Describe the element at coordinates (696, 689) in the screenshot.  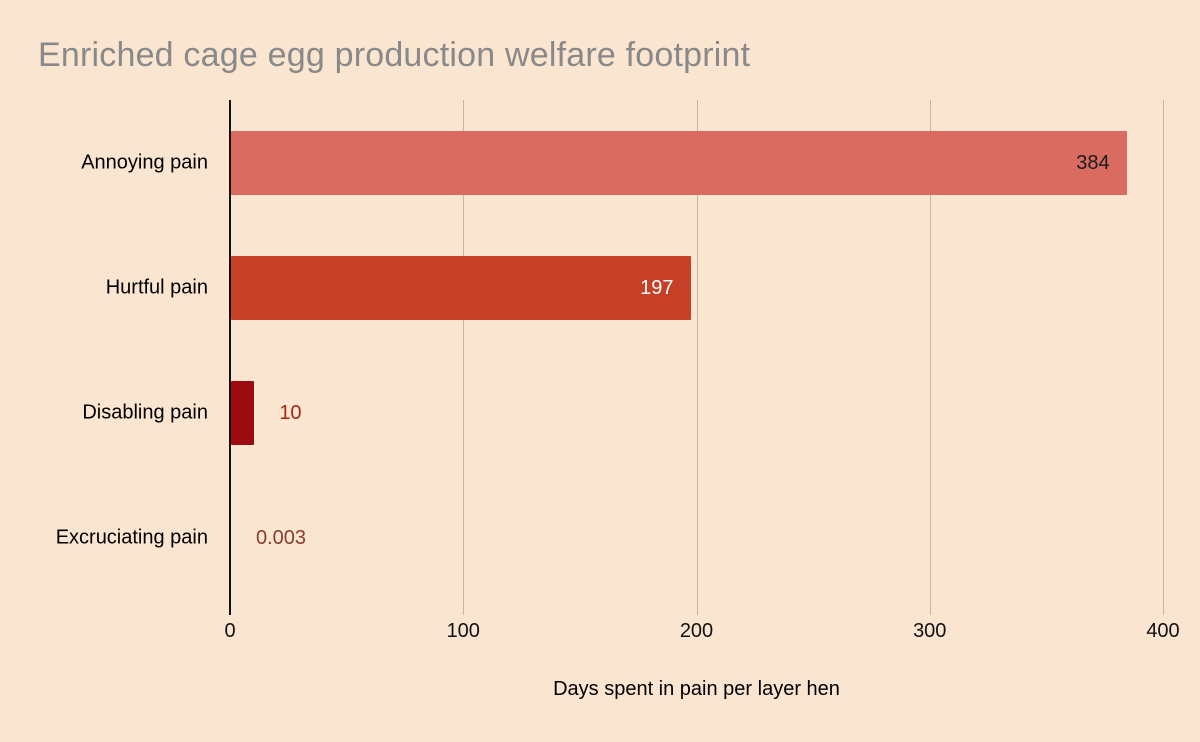
I see `x-axis-title: Days spent in pain per layer hen` at that location.